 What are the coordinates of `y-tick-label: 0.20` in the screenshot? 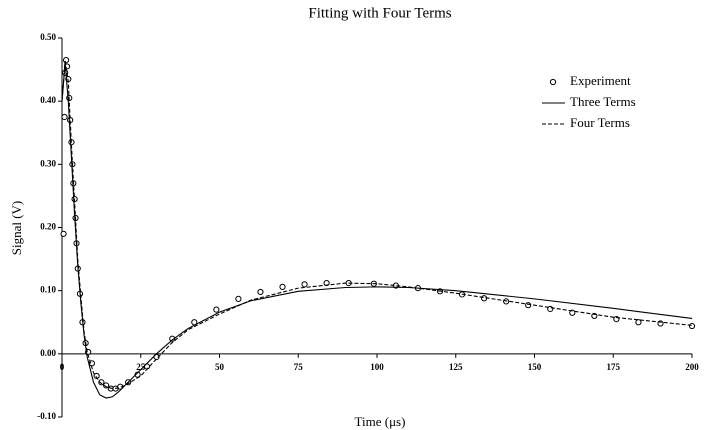 It's located at (48, 227).